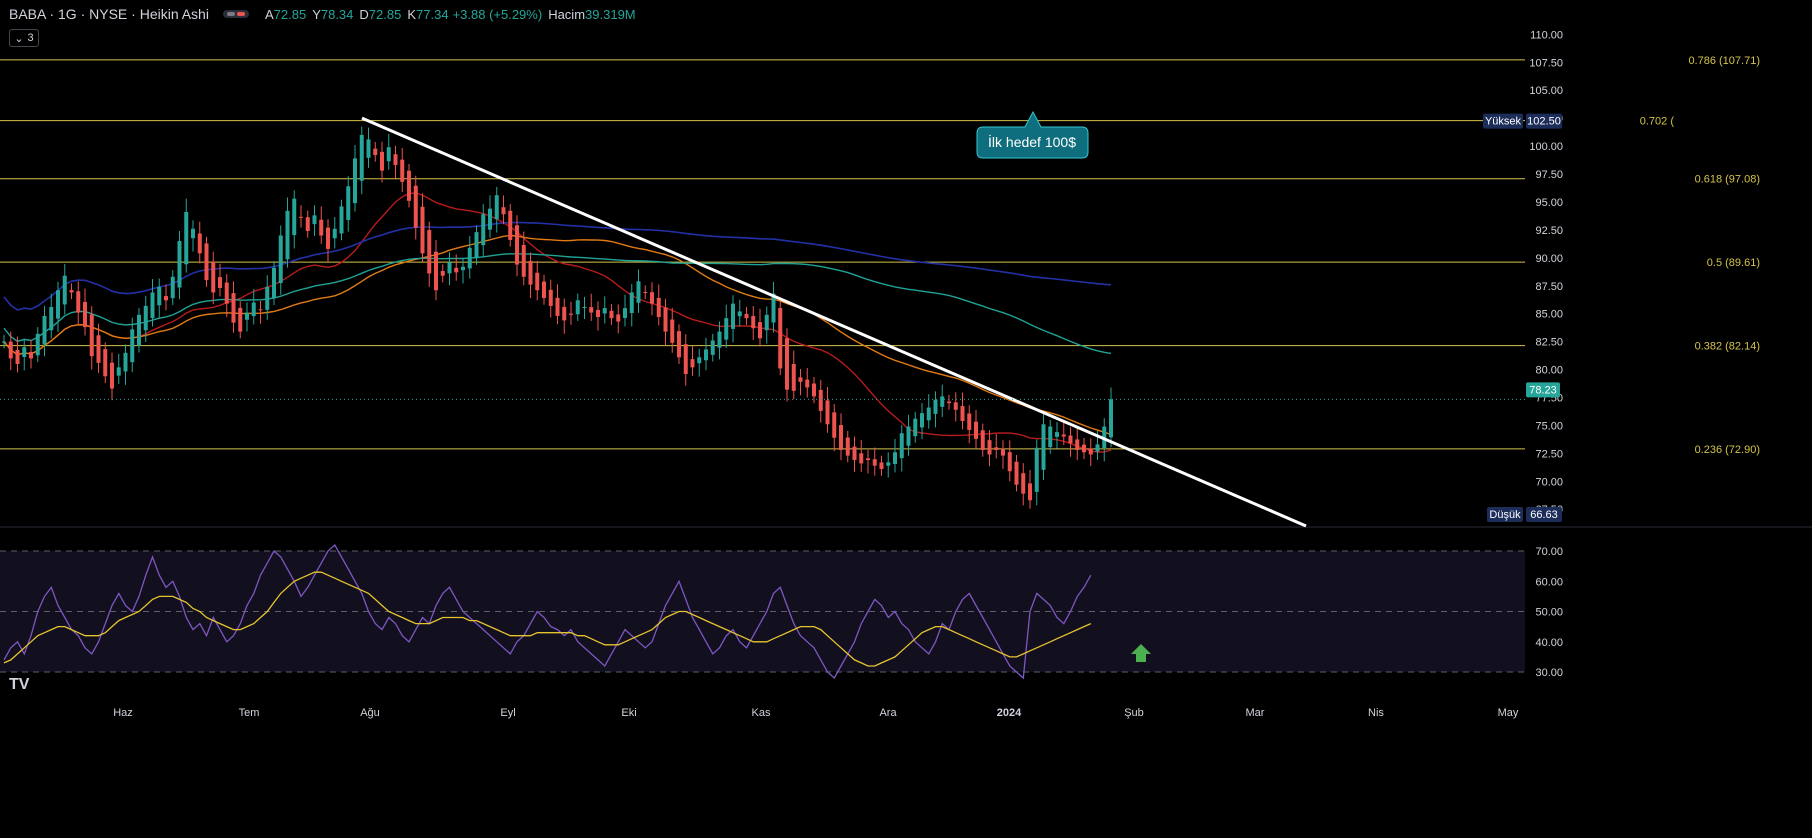 This screenshot has height=838, width=1812. Describe the element at coordinates (109, 14) in the screenshot. I see `symbol-title: BABA · 1G · NYSE · Heikin Ashi` at that location.